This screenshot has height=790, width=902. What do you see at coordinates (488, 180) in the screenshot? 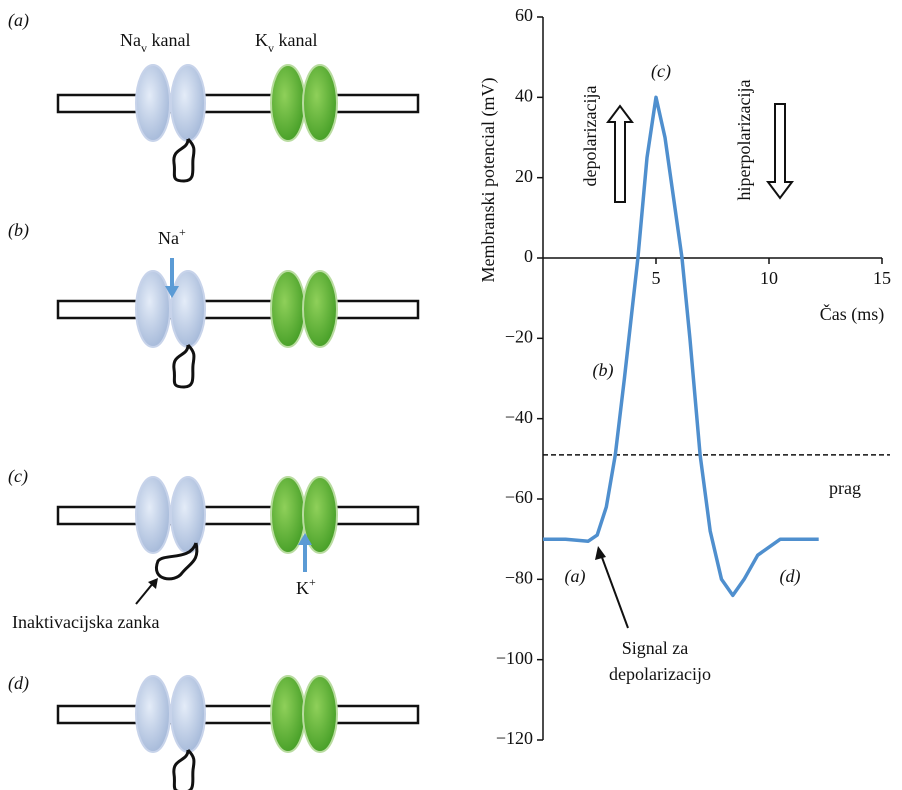
I see `y-axis-label: Membranski potencial (mV)` at bounding box center [488, 180].